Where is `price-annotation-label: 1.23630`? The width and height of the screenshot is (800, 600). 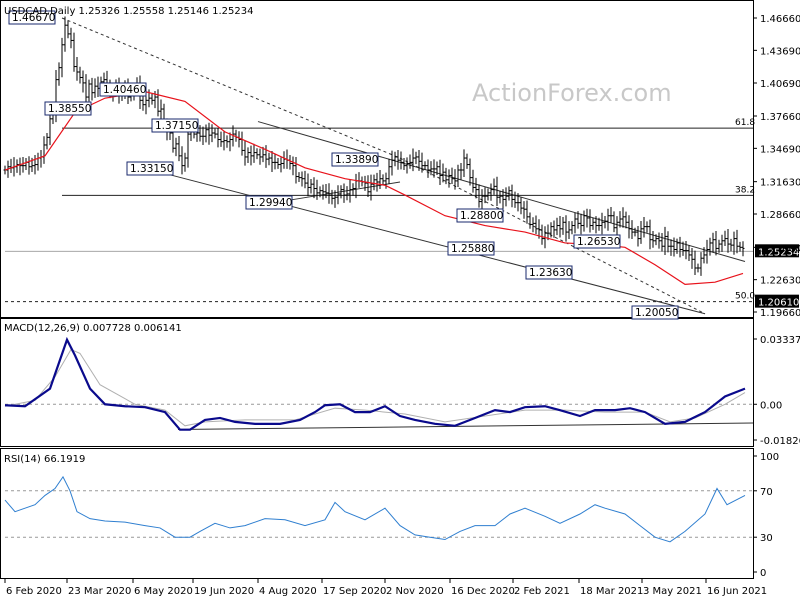 price-annotation-label: 1.23630 is located at coordinates (550, 273).